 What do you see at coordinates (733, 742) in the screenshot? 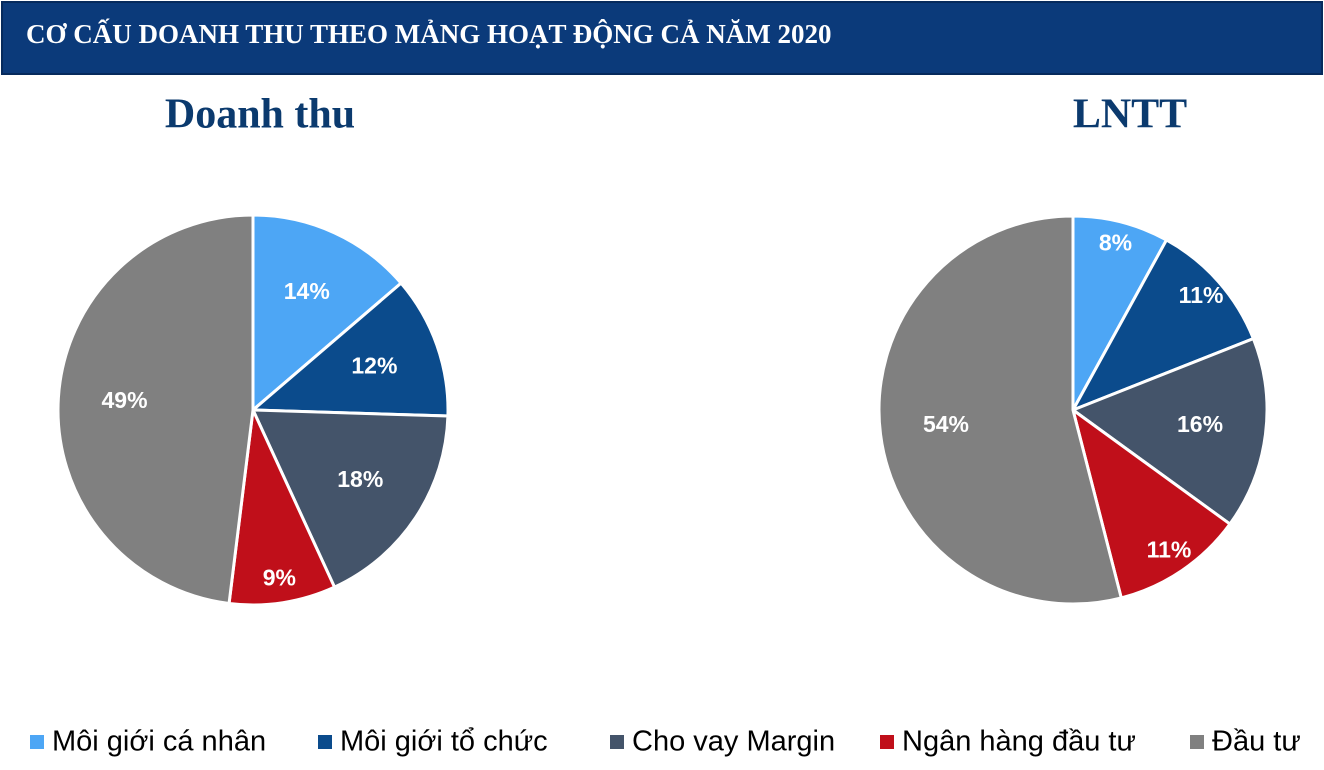
I see `legend-label: Cho vay Margin` at bounding box center [733, 742].